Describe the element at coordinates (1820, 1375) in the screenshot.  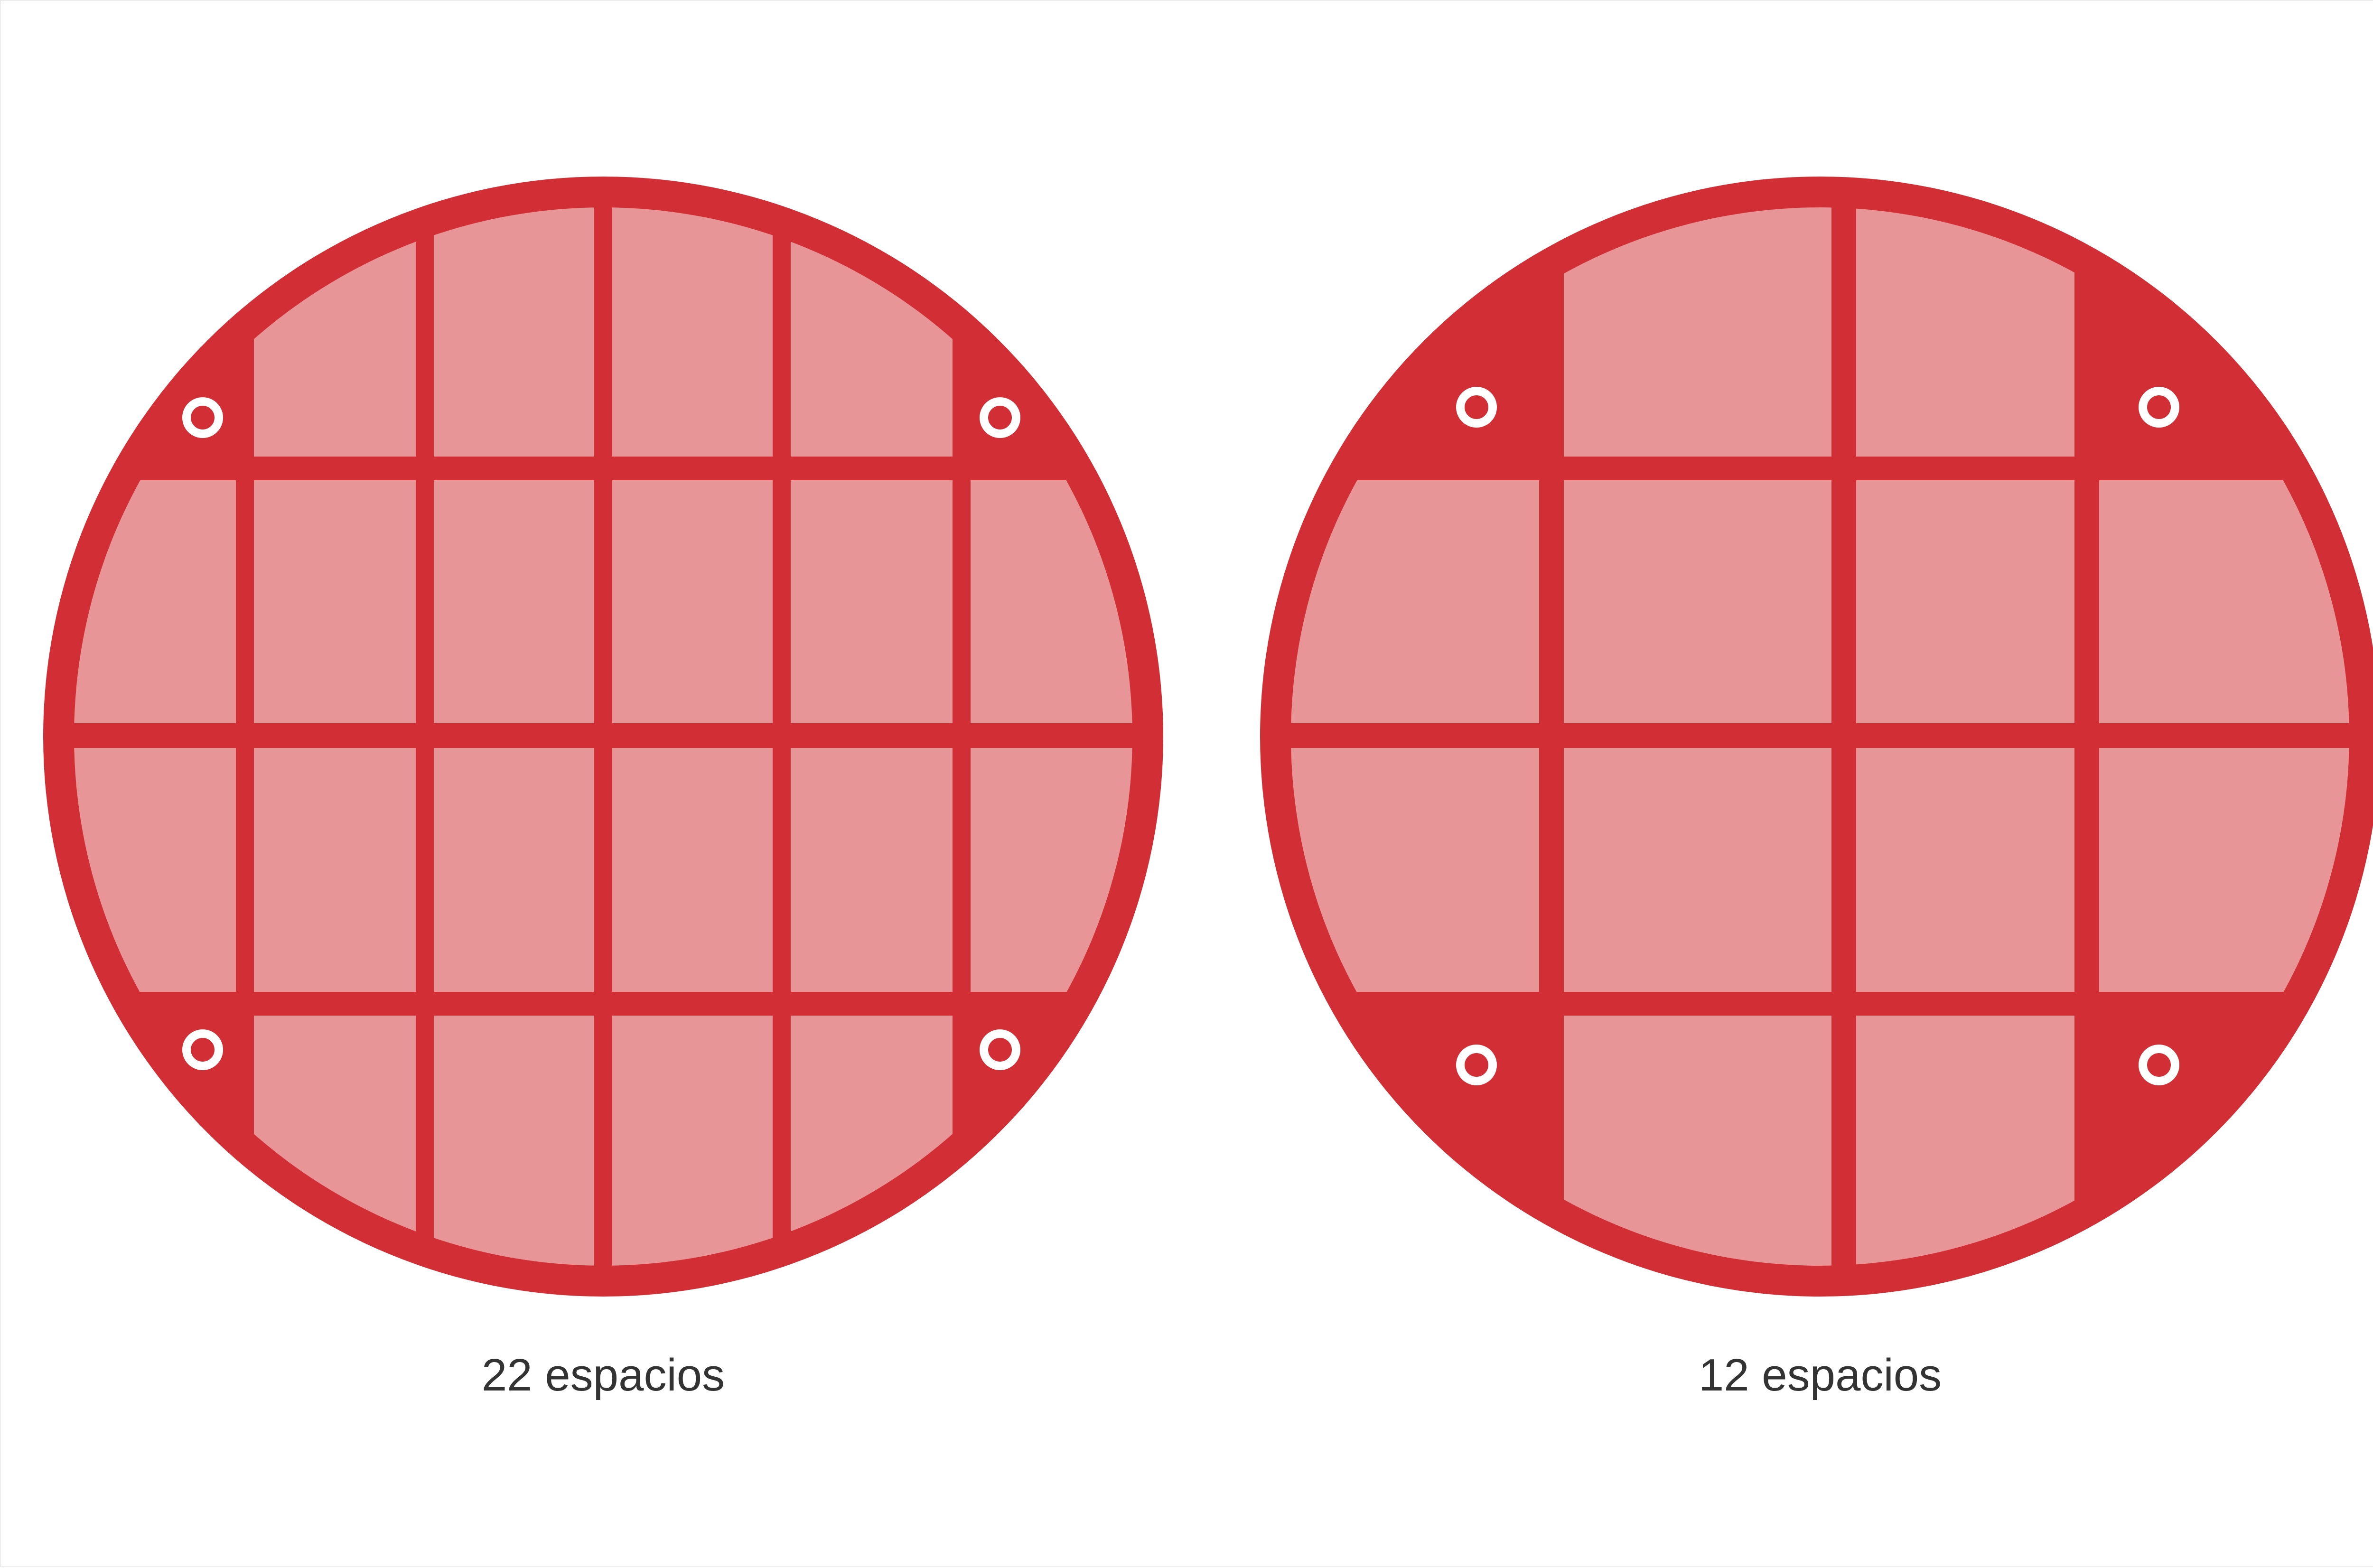
I see `grille-12-caption: 12 espacios` at that location.